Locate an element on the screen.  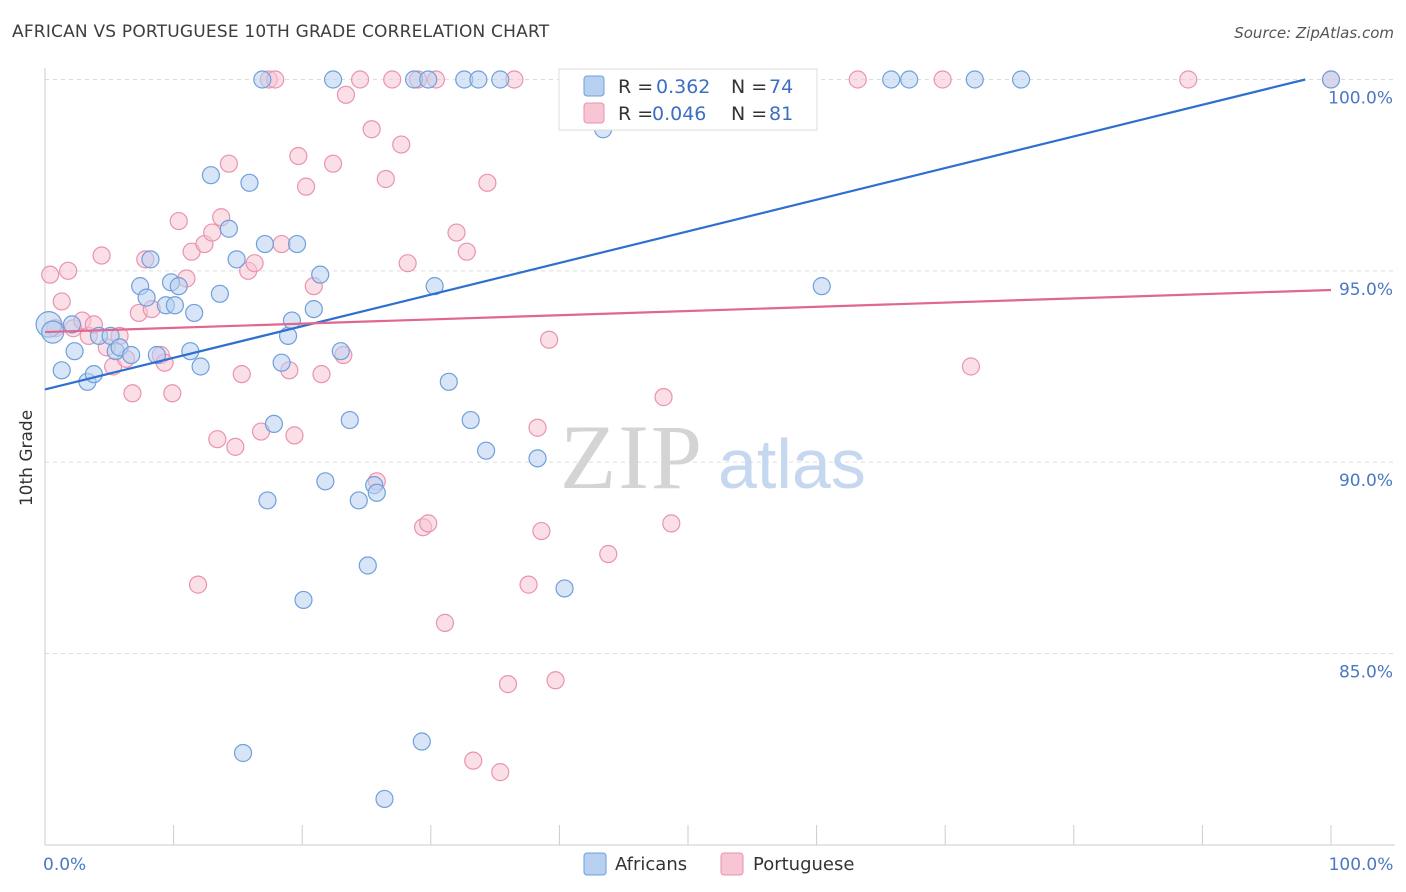
bottom-legend: Africans Portuguese is located at coordinates (718, 864).